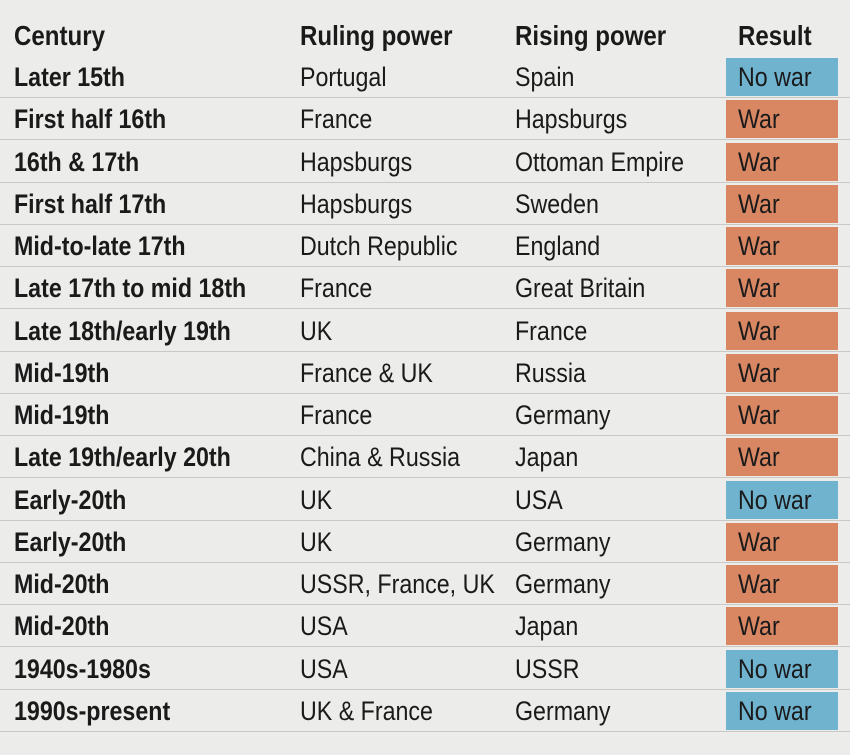  Describe the element at coordinates (100, 246) in the screenshot. I see `century-cell: Mid-to-late 17th` at that location.